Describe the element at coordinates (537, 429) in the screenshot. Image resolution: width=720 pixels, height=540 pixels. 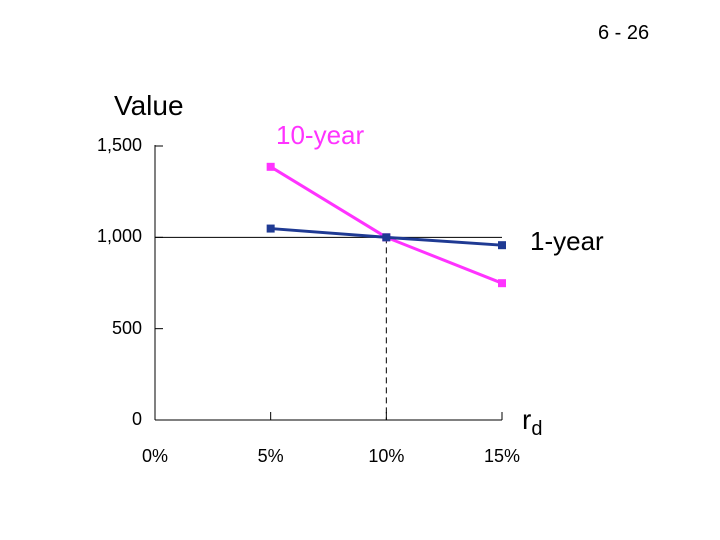
I see `x-axis-title-subscript: d` at that location.